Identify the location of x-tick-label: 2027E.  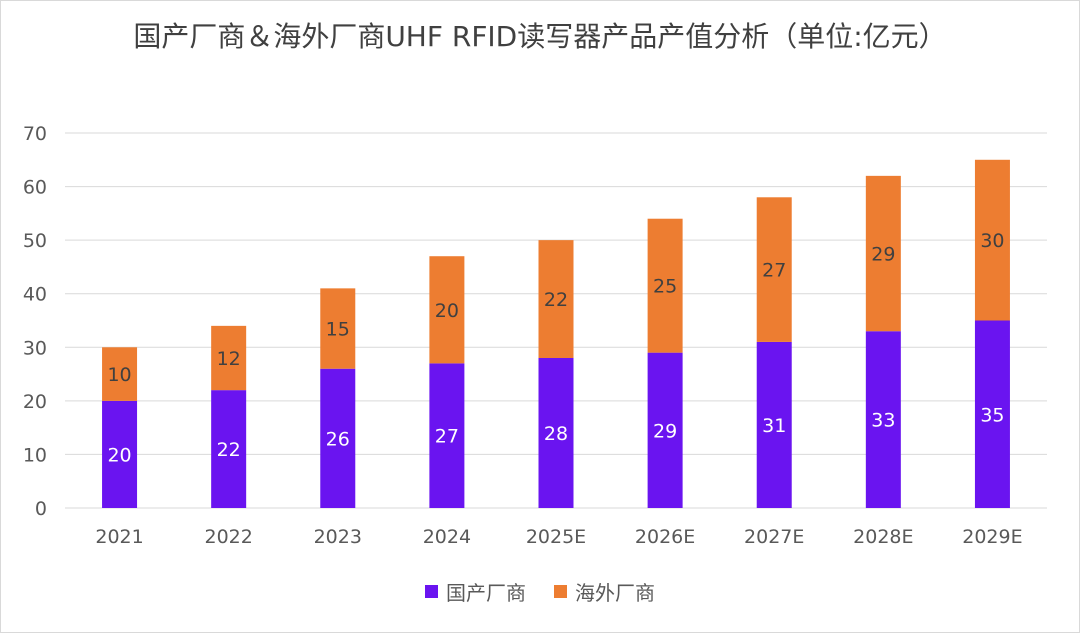
(774, 537).